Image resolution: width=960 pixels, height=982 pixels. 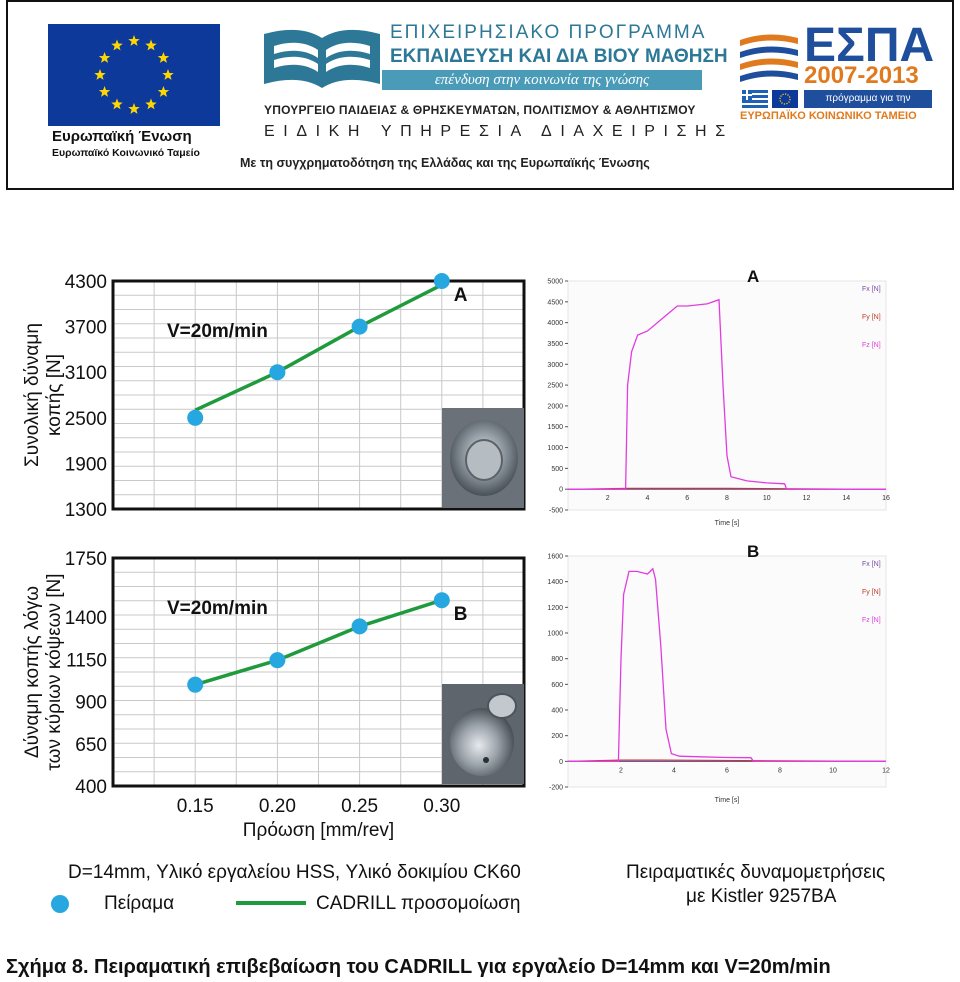 I want to click on meas-y-tick-label: 4000, so click(x=555, y=323).